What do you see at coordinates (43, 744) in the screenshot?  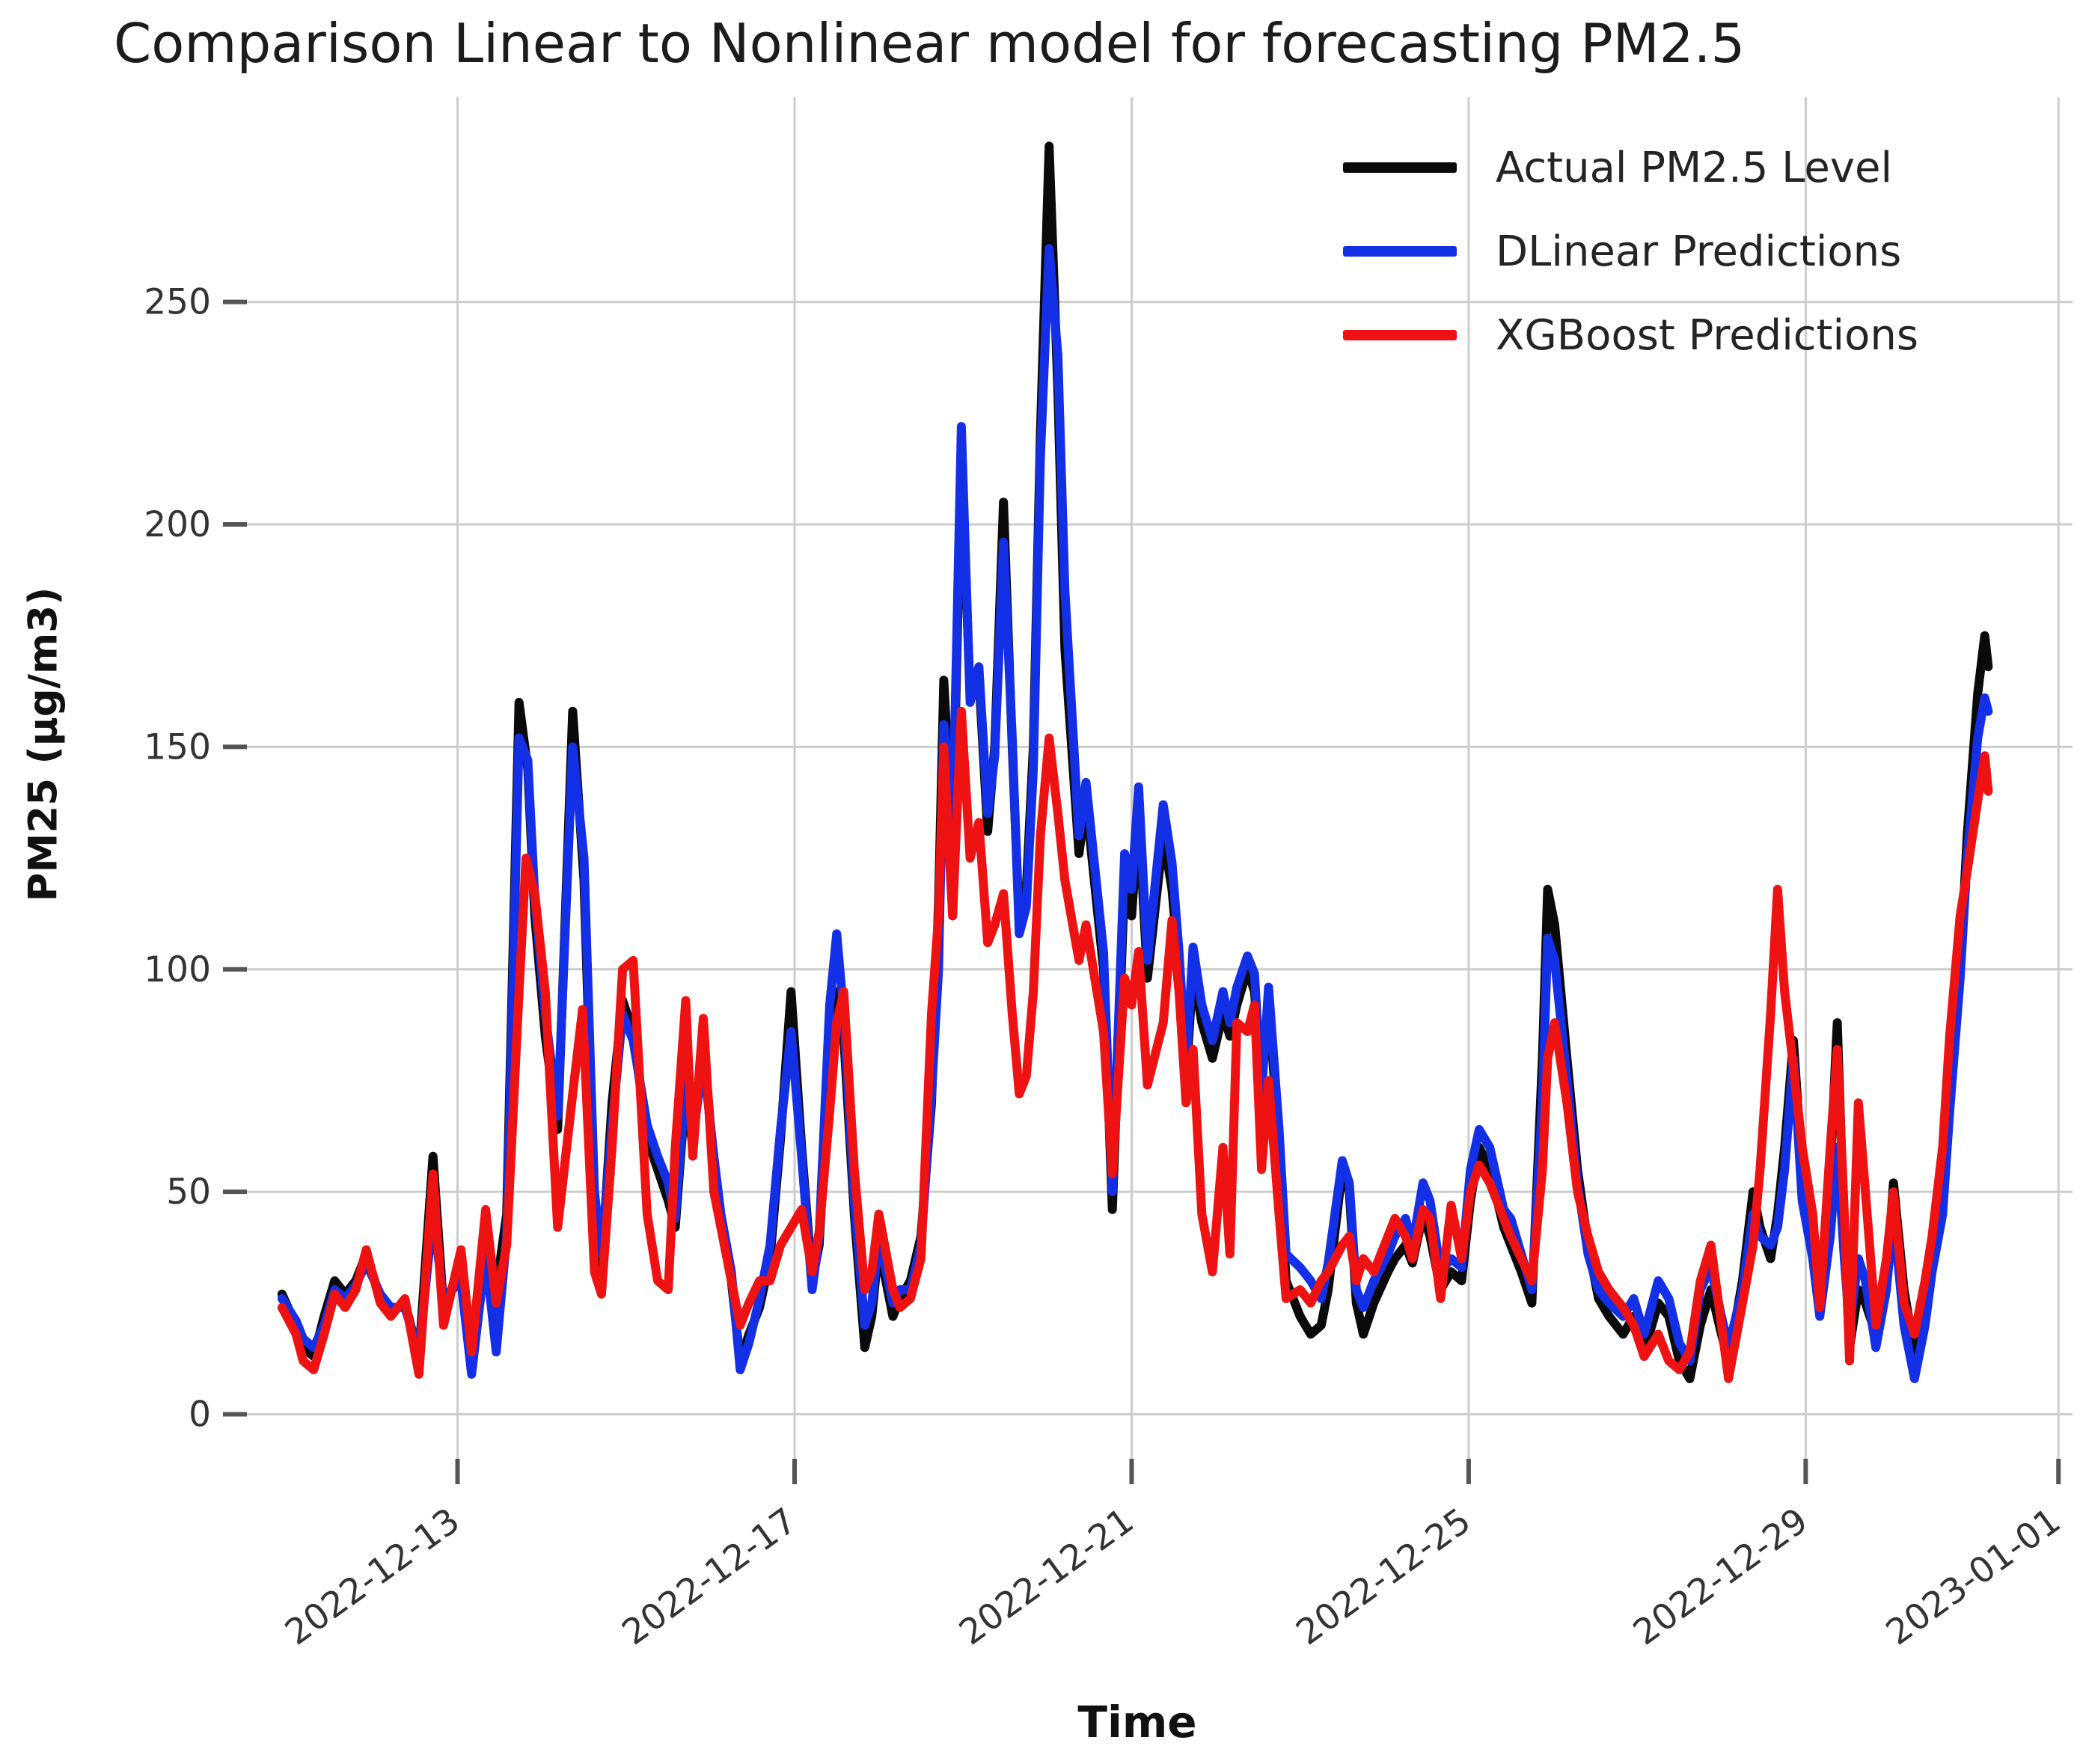 I see `y-axis-label: PM25 (µg/m3)` at bounding box center [43, 744].